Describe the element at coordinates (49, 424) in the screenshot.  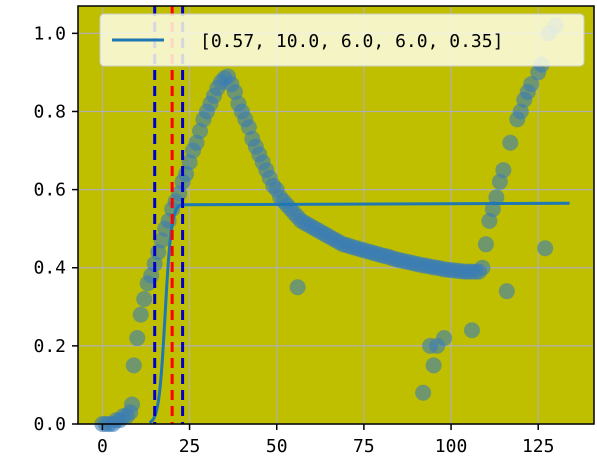
I see `y-tick-label: 0.0` at that location.